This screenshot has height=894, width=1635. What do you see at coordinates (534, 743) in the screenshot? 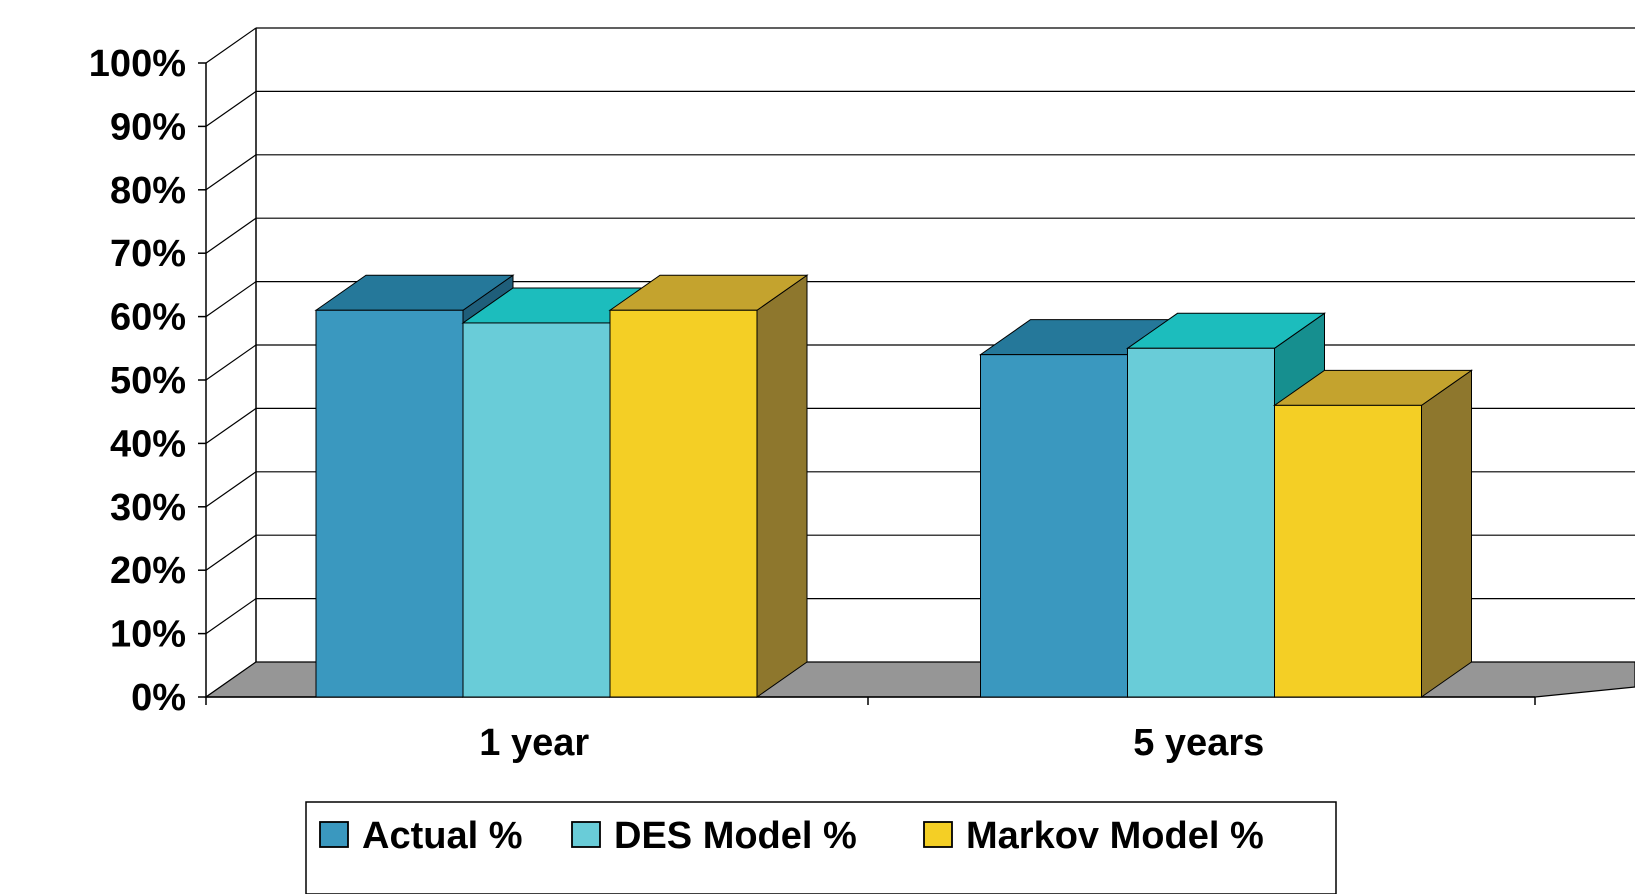
I see `x-category-label: 1 year` at bounding box center [534, 743].